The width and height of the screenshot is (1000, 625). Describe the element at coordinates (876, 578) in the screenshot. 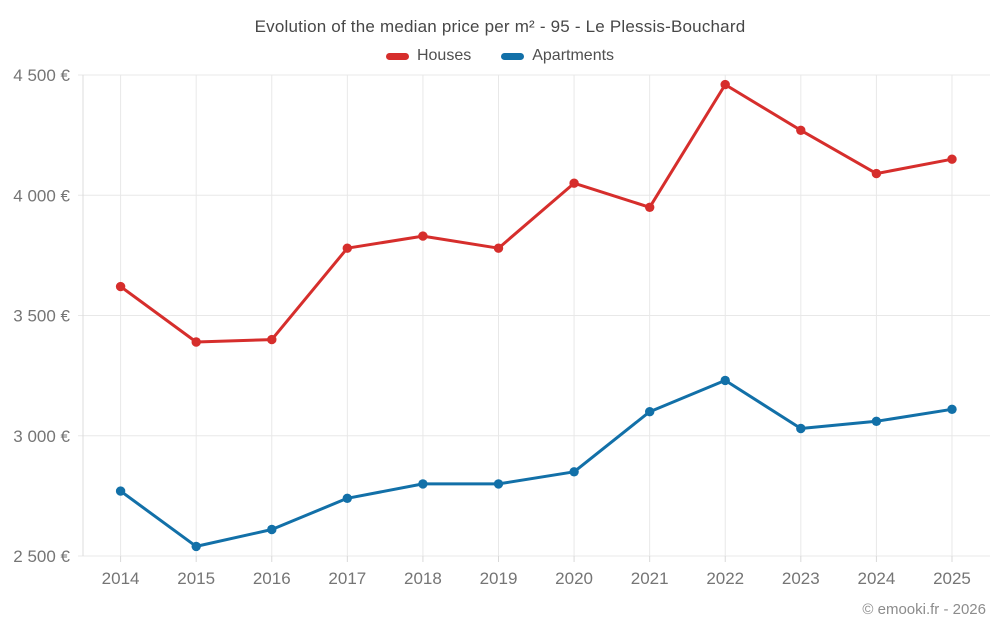

I see `x-axis-tick-label: 2024` at that location.